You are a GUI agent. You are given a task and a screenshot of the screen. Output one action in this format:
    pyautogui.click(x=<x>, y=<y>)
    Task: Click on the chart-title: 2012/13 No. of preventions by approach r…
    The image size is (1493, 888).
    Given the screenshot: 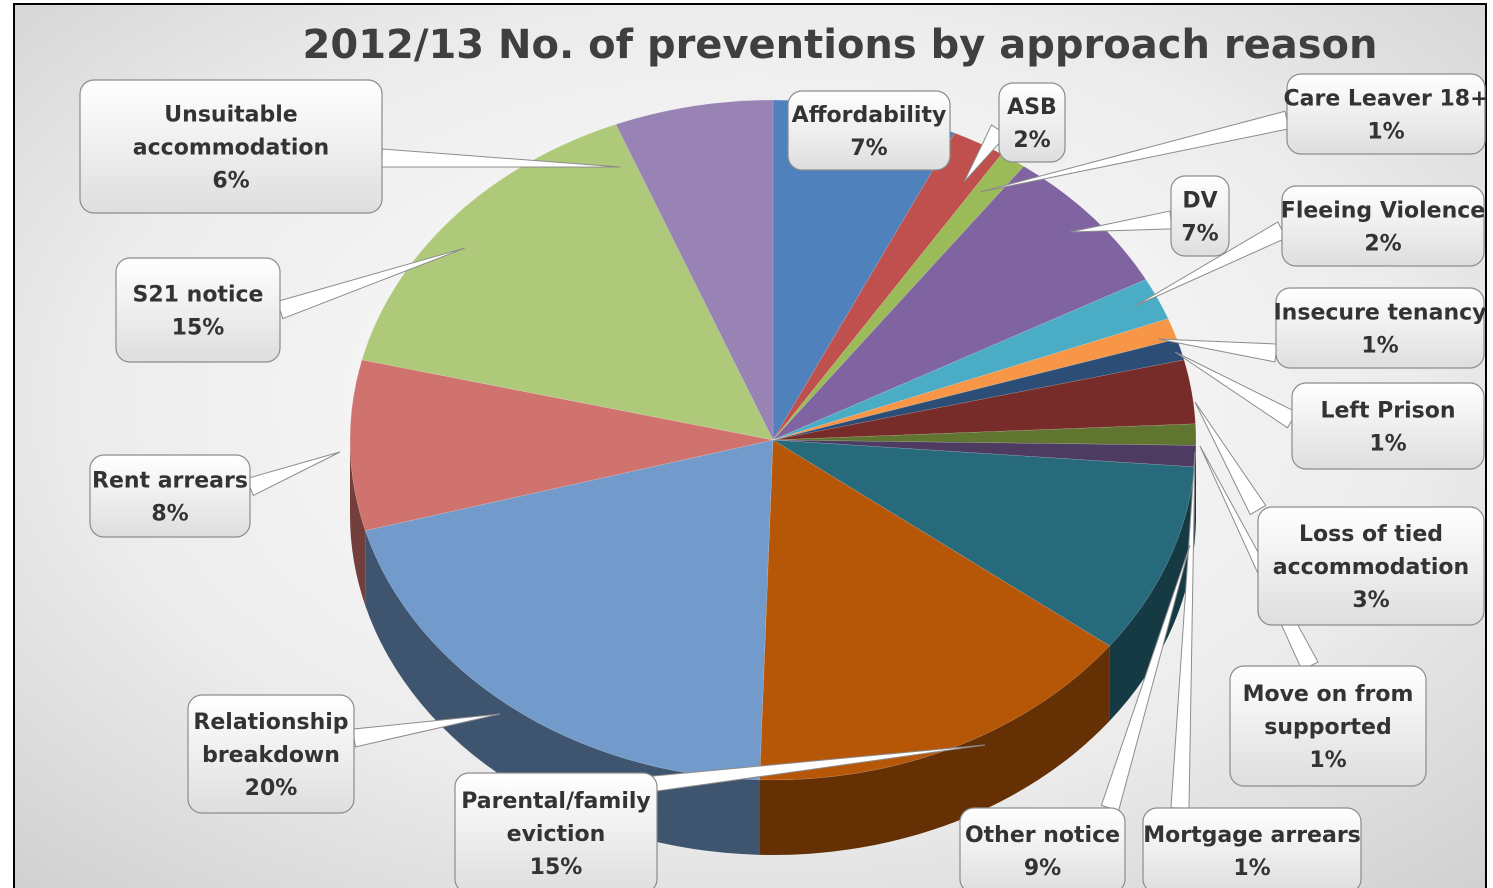 What is the action you would take?
    pyautogui.click(x=840, y=45)
    